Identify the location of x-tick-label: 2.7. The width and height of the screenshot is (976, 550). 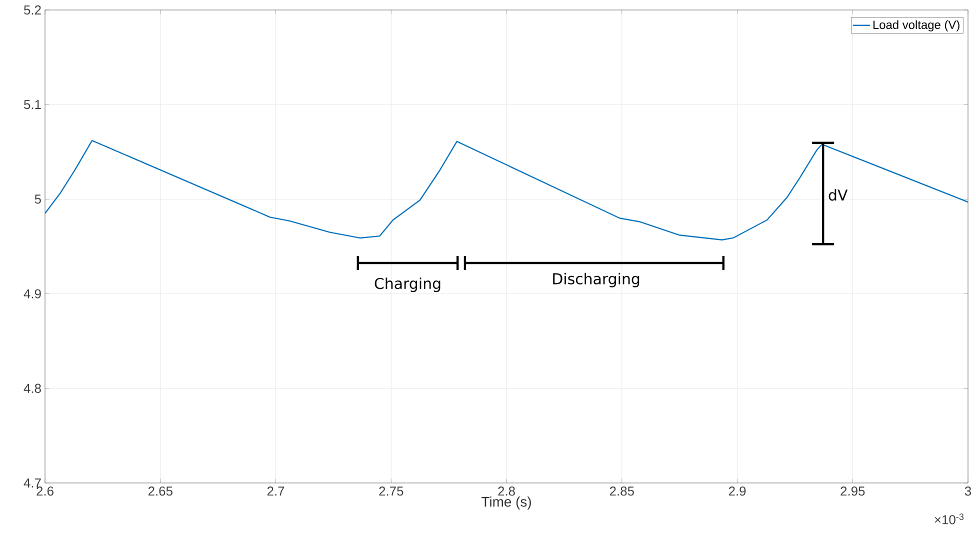
(275, 491).